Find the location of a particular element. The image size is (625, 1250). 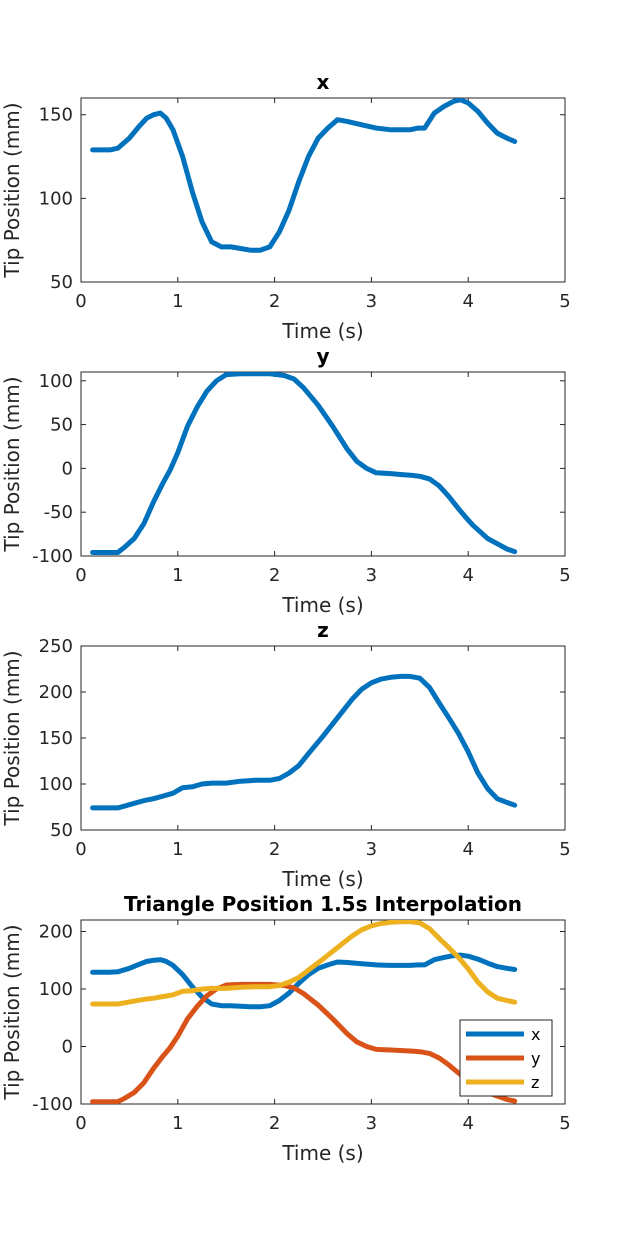

y-tick-label: 250 is located at coordinates (56, 646).